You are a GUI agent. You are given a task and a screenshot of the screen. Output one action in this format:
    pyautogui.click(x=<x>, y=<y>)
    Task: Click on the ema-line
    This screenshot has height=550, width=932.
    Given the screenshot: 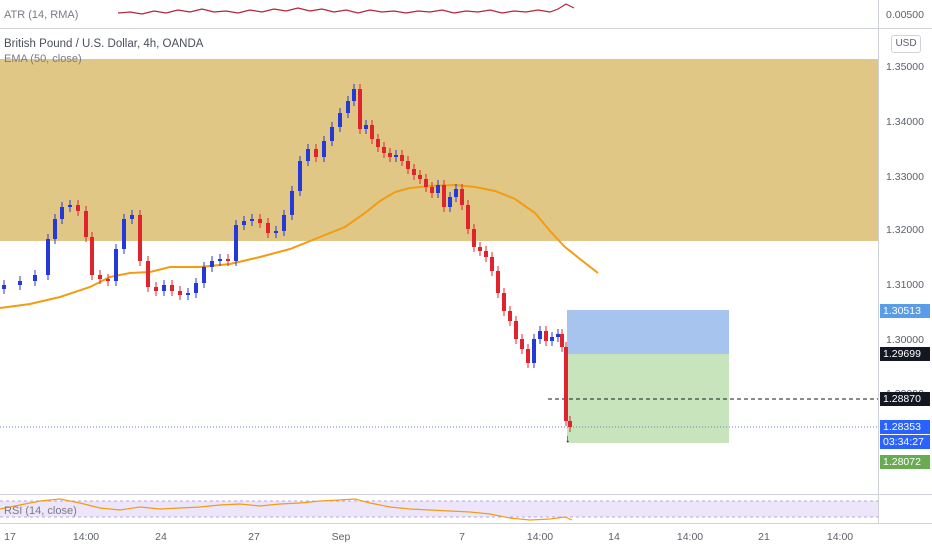 What is the action you would take?
    pyautogui.click(x=299, y=246)
    